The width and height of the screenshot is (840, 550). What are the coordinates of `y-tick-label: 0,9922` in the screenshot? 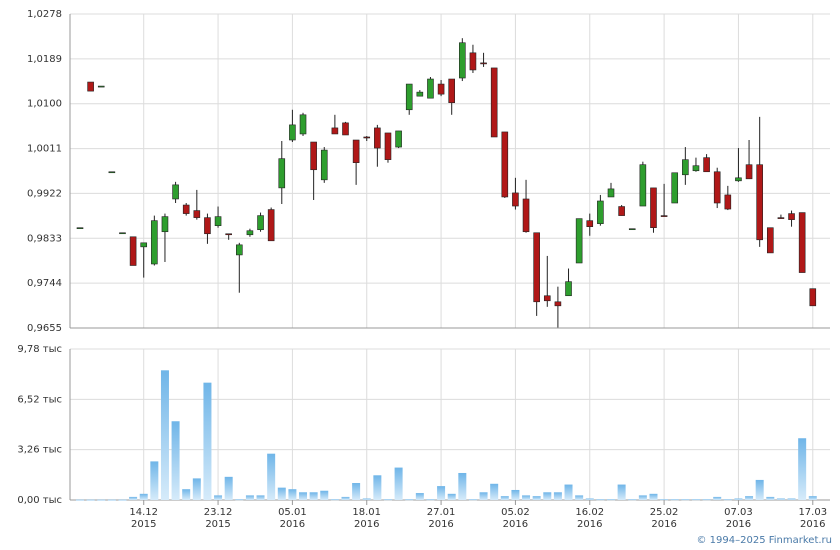 It's located at (44, 193).